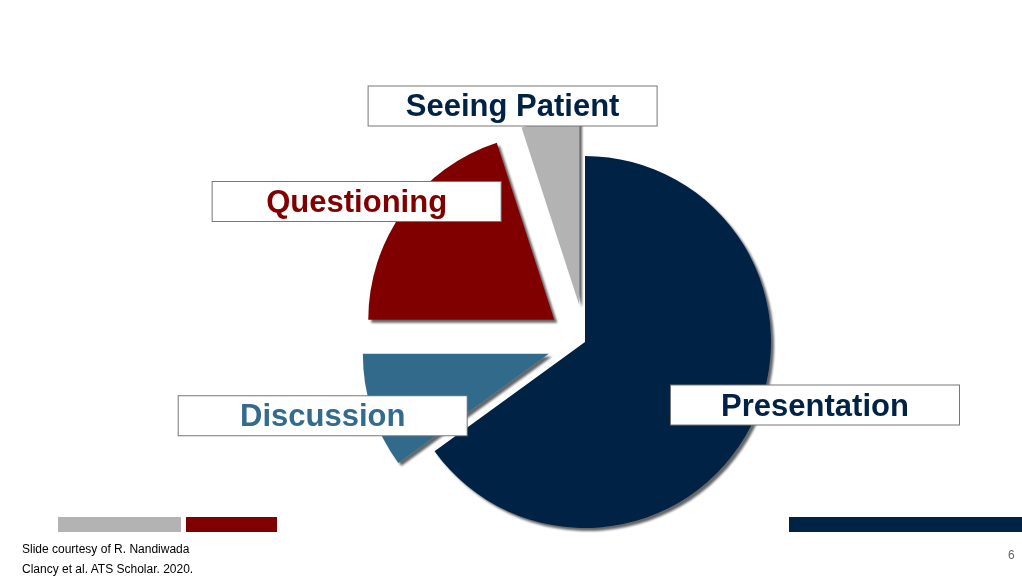  I want to click on slice-label: Seeing Patient, so click(512, 106).